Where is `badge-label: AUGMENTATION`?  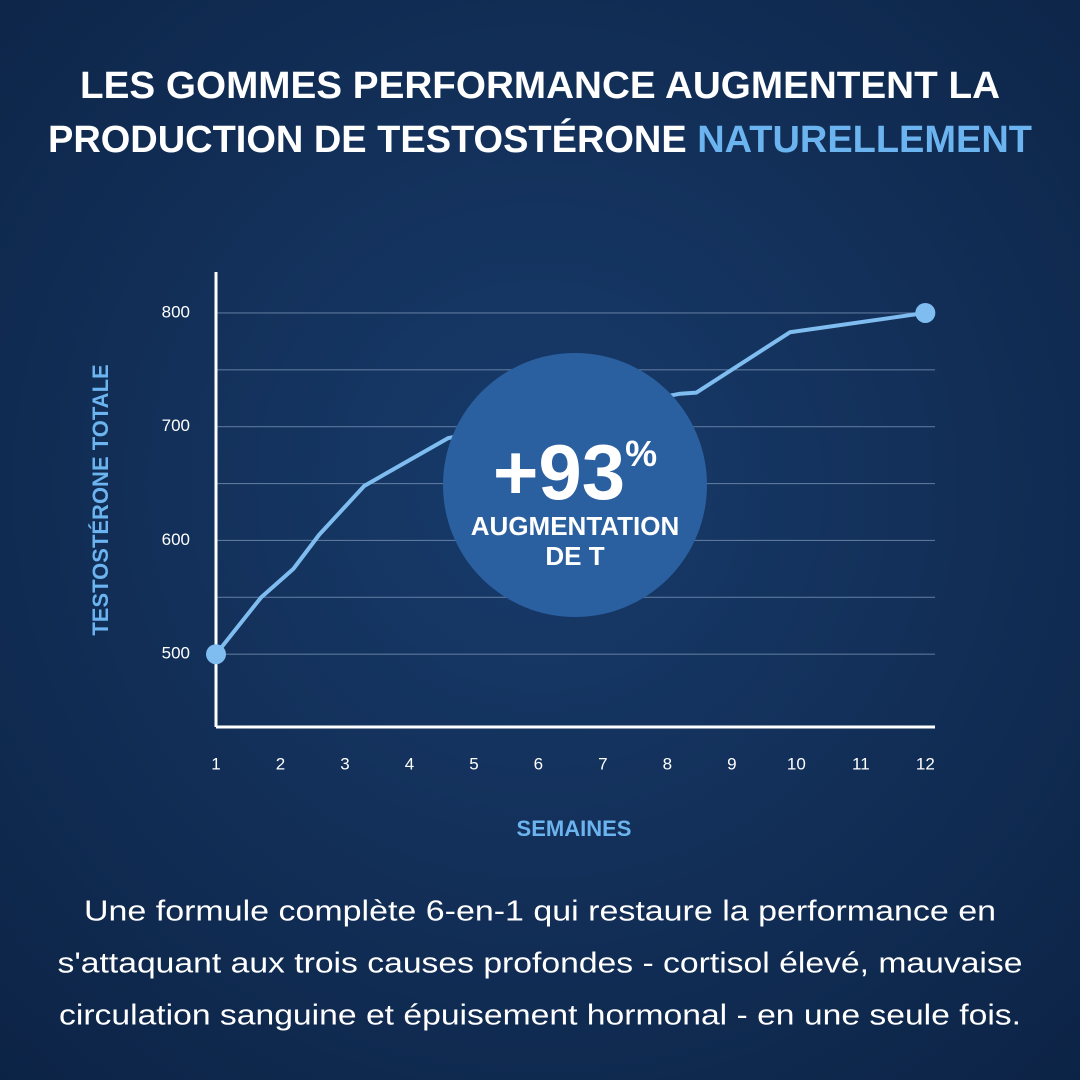
badge-label: AUGMENTATION is located at coordinates (575, 526).